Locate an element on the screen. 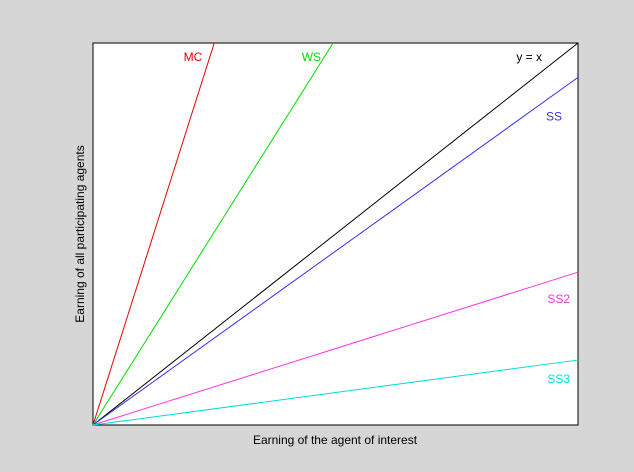 The width and height of the screenshot is (634, 472). series-label-mc: MC is located at coordinates (193, 57).